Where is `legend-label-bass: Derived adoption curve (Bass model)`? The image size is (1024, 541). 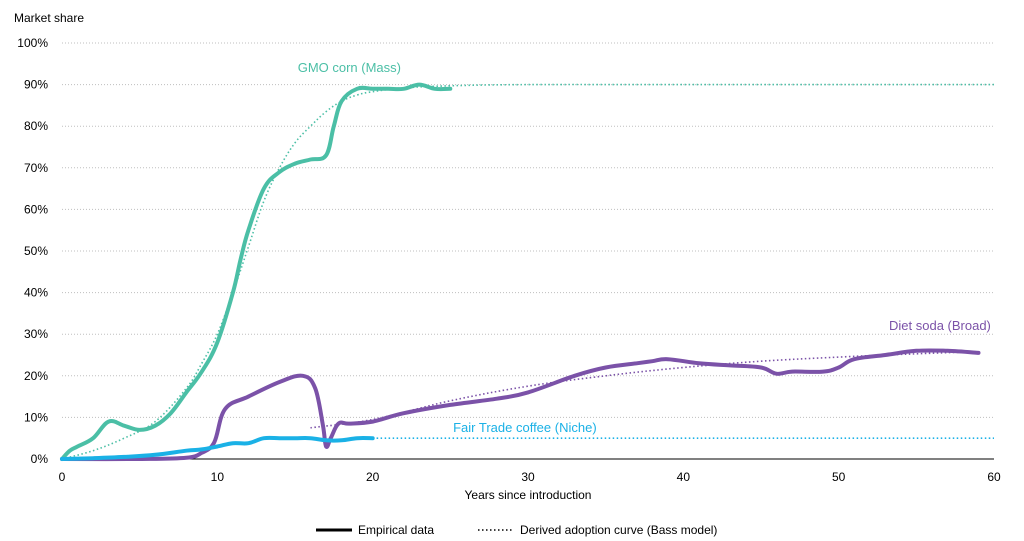
legend-label-bass: Derived adoption curve (Bass model) is located at coordinates (618, 530).